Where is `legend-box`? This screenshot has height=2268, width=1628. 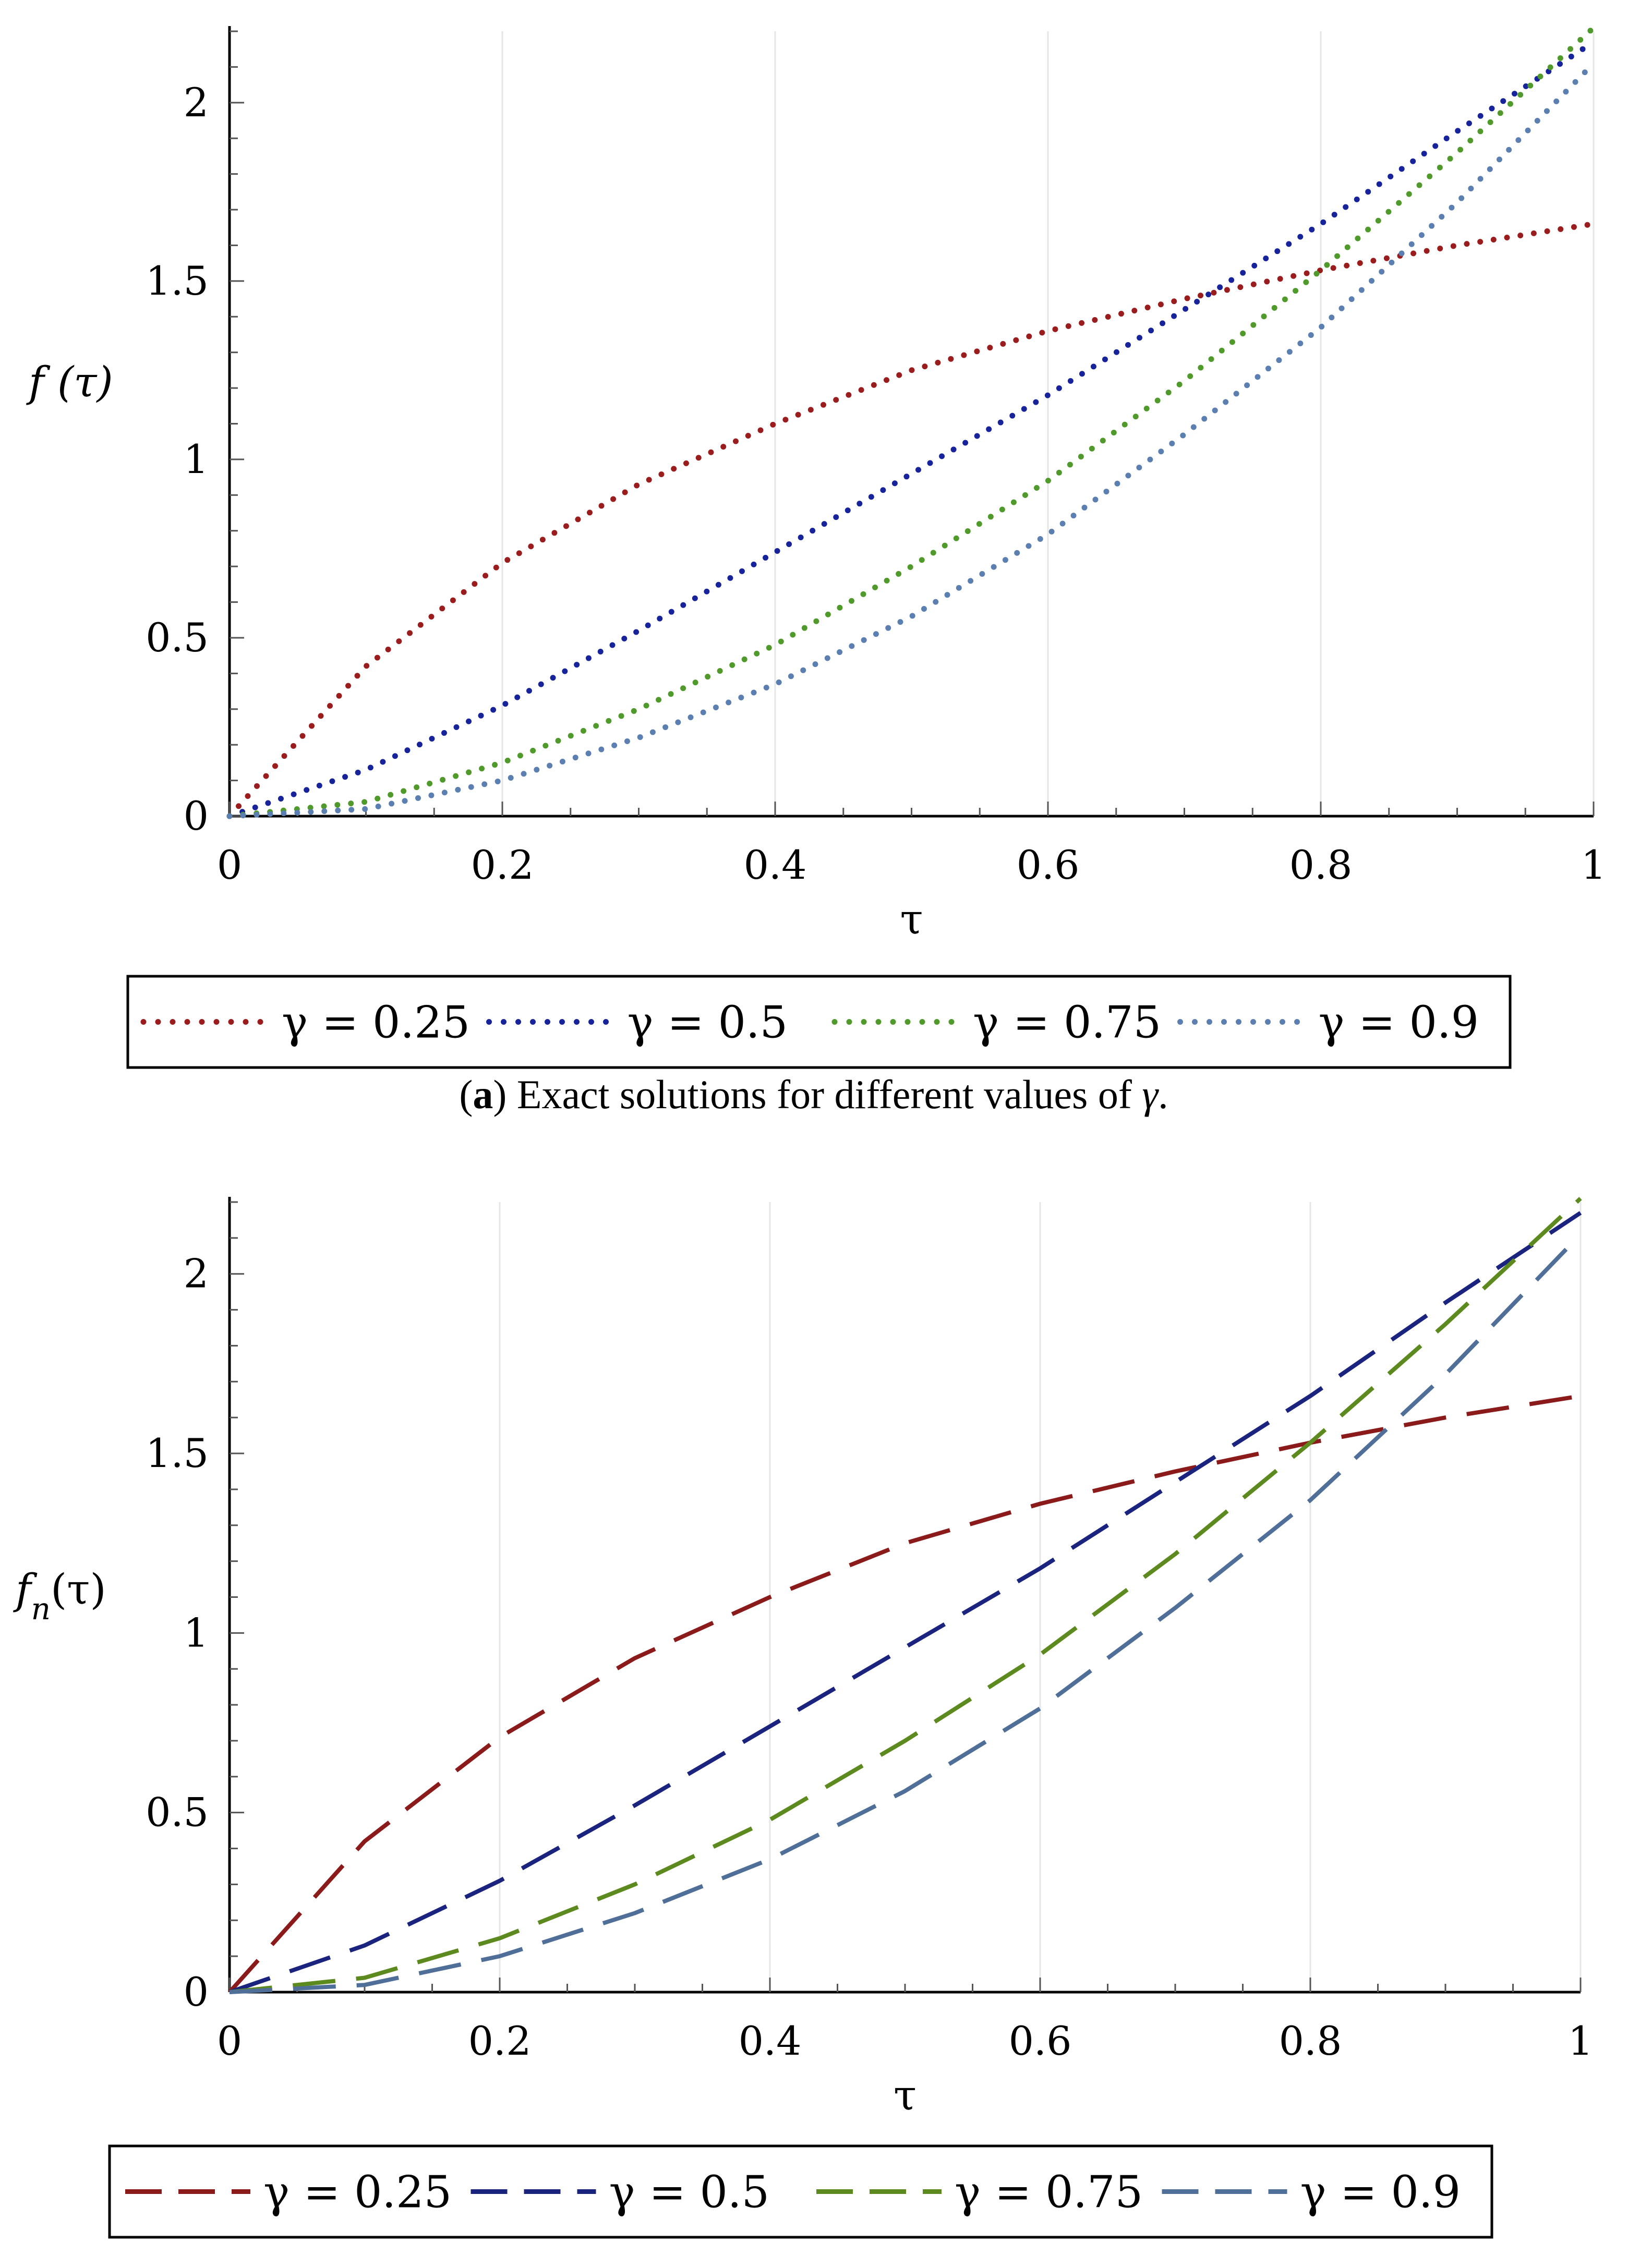 legend-box is located at coordinates (800, 2192).